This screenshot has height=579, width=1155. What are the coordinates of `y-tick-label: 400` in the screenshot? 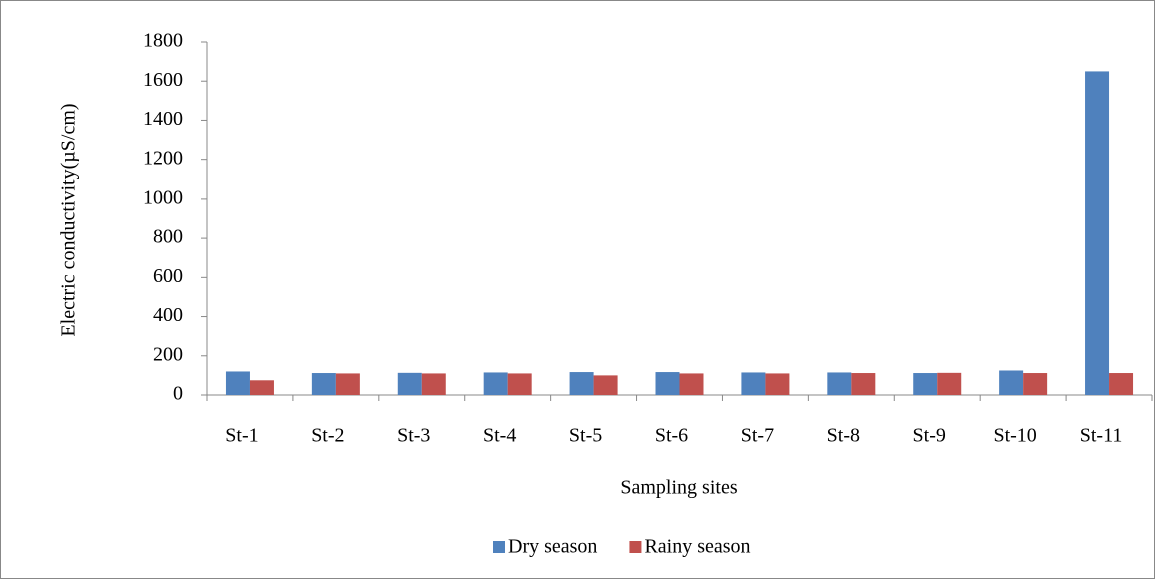 It's located at (168, 315).